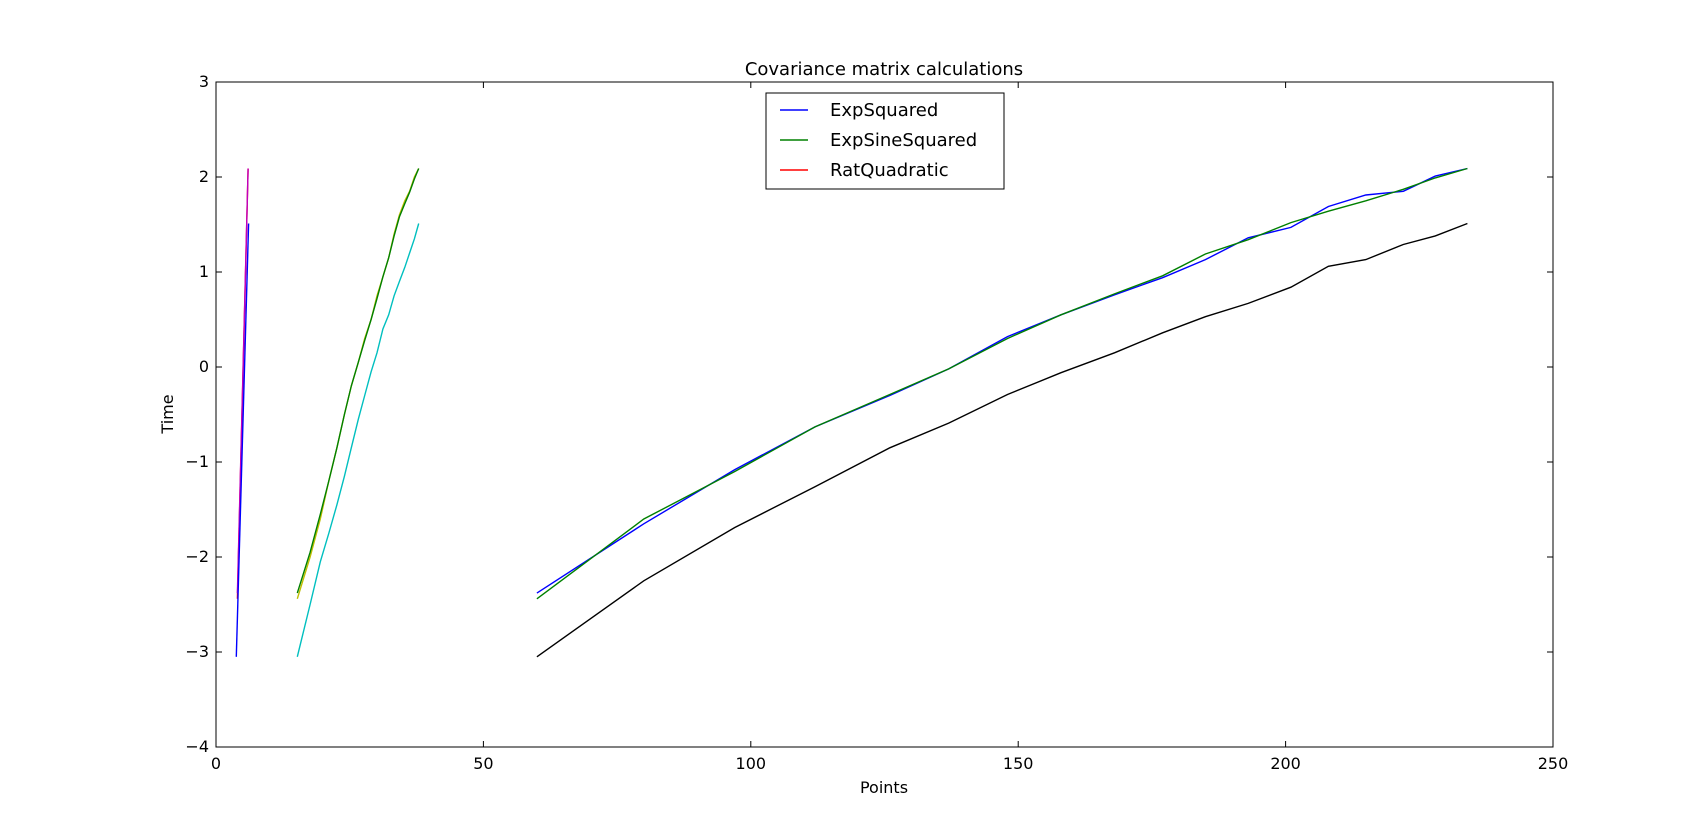 The width and height of the screenshot is (1707, 821). What do you see at coordinates (483, 763) in the screenshot?
I see `x-tick-label: 50` at bounding box center [483, 763].